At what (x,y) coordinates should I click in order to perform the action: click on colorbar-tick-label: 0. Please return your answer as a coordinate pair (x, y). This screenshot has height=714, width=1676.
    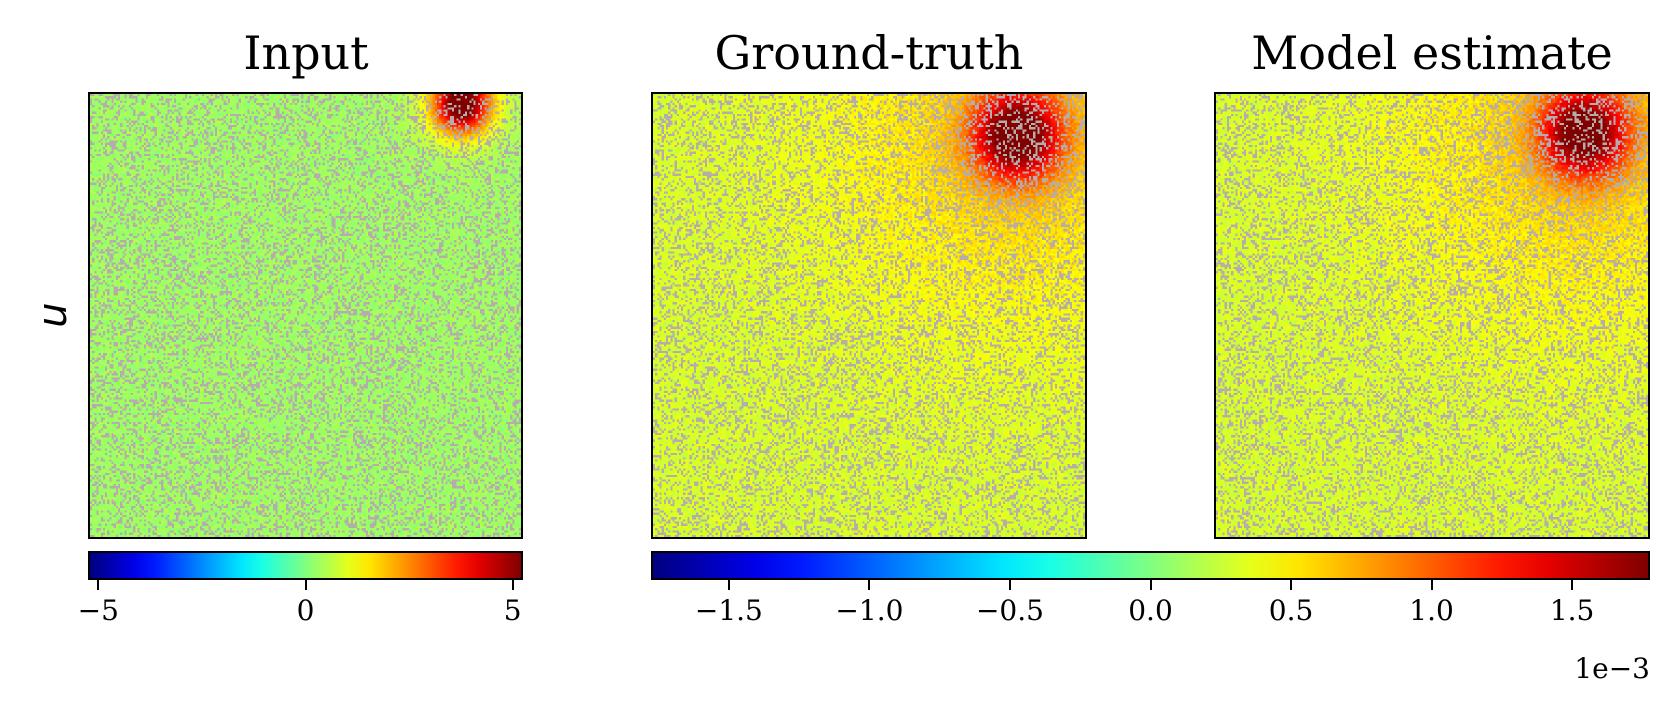
    Looking at the image, I should click on (305, 610).